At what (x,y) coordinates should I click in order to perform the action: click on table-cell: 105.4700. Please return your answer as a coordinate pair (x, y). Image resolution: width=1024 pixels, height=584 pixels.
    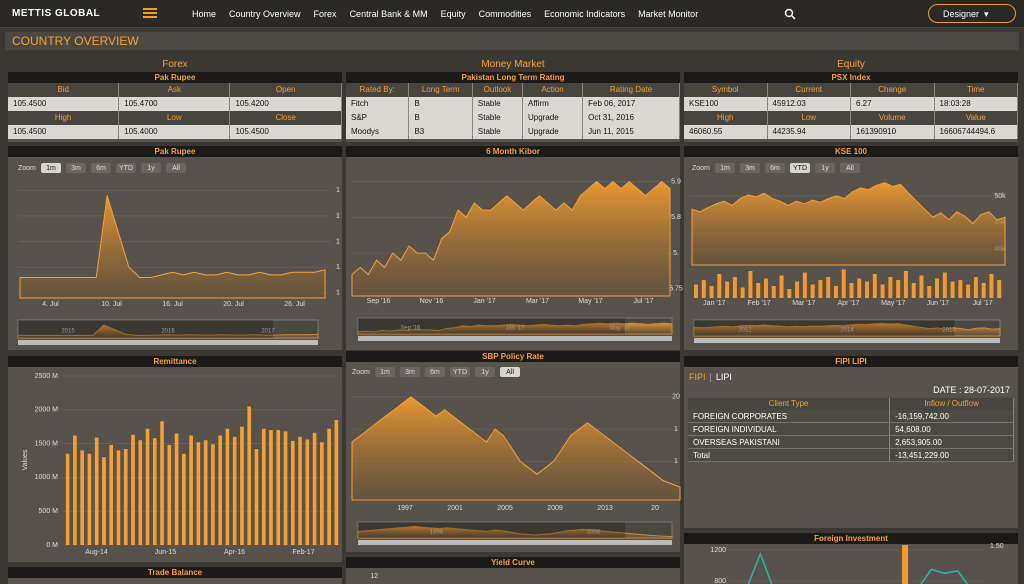
    Looking at the image, I should click on (175, 104).